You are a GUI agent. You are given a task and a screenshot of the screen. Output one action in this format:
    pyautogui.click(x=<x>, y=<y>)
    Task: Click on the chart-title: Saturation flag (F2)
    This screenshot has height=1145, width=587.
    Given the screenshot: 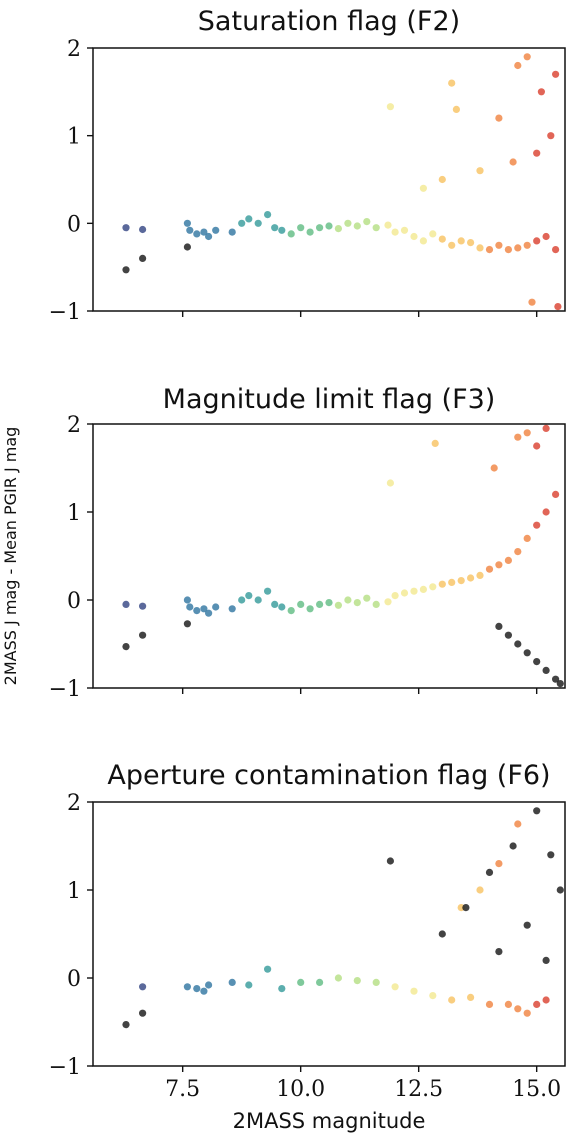 What is the action you would take?
    pyautogui.click(x=329, y=21)
    